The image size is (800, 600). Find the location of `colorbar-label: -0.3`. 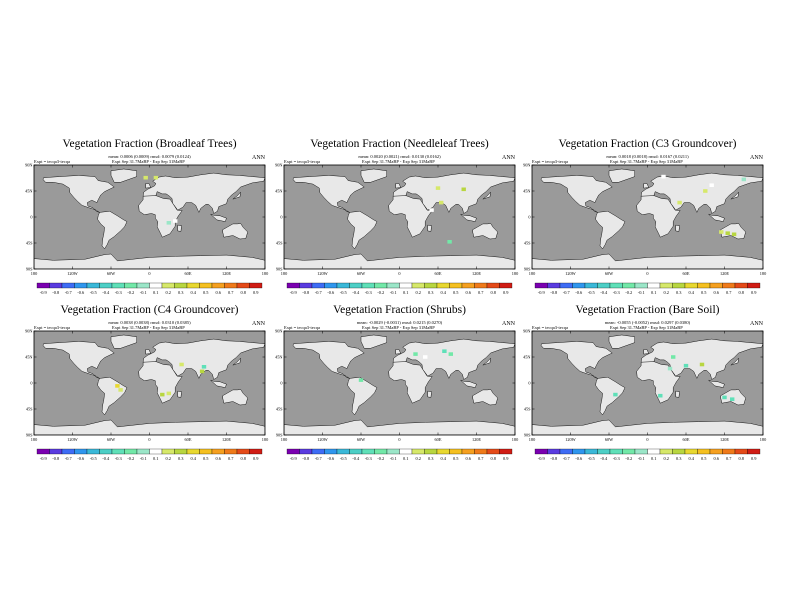

colorbar-label: -0.3 is located at coordinates (617, 292).